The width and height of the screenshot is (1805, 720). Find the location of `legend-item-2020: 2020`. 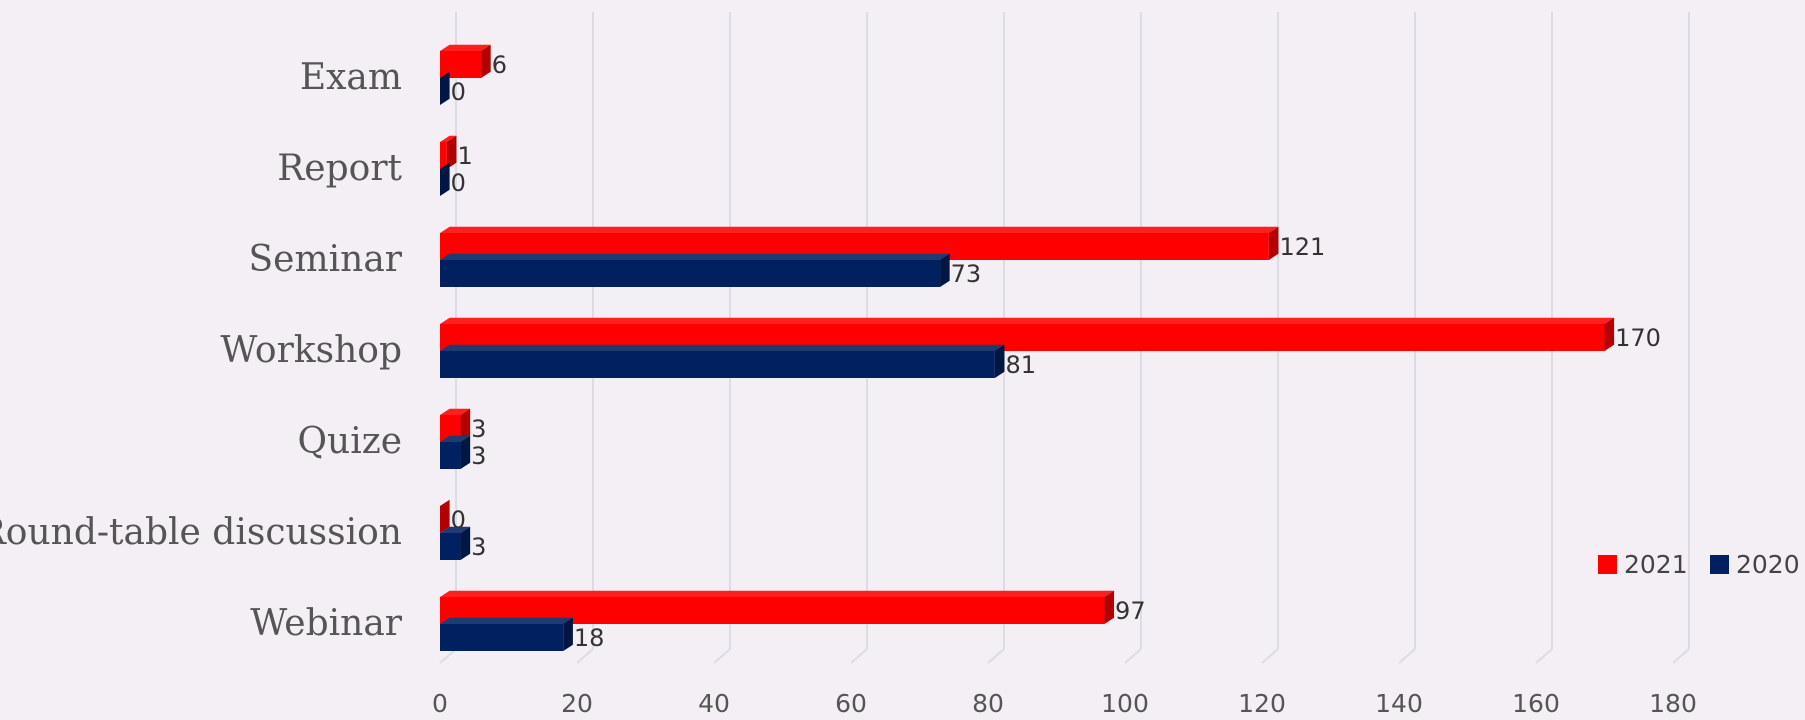

legend-item-2020: 2020 is located at coordinates (1755, 564).